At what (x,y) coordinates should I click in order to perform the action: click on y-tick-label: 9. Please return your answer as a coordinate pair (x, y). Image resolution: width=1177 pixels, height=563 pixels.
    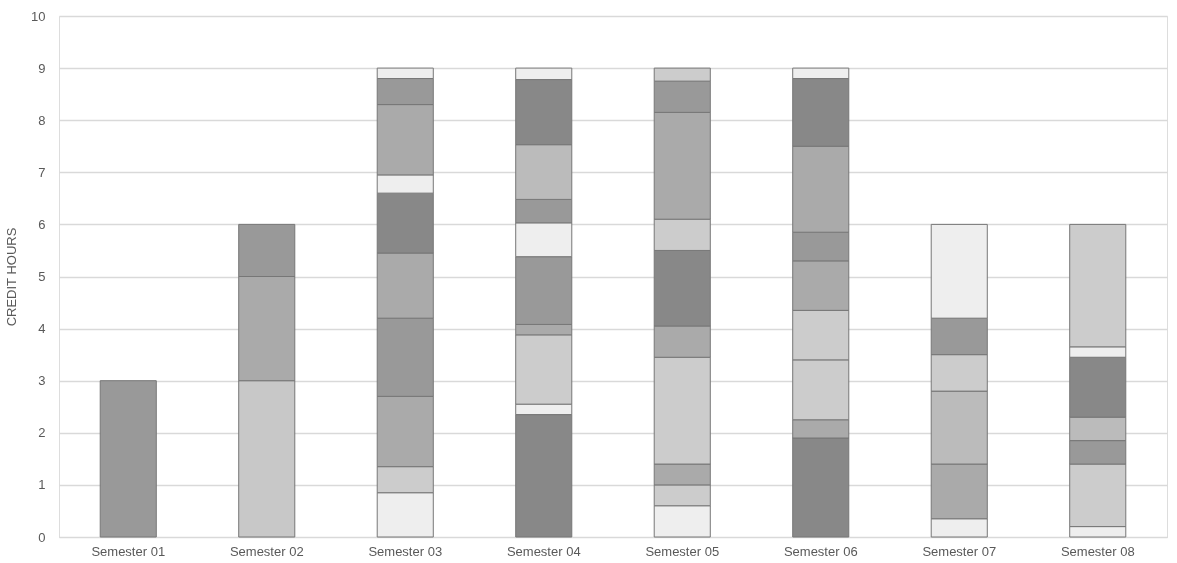
    Looking at the image, I should click on (42, 68).